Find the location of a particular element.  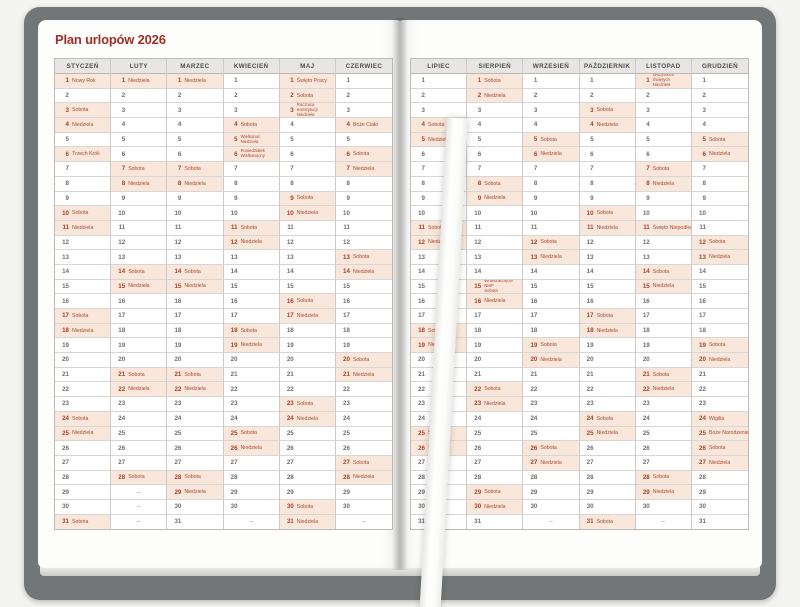

day-cell: 30 Niedziela is located at coordinates (495, 507).